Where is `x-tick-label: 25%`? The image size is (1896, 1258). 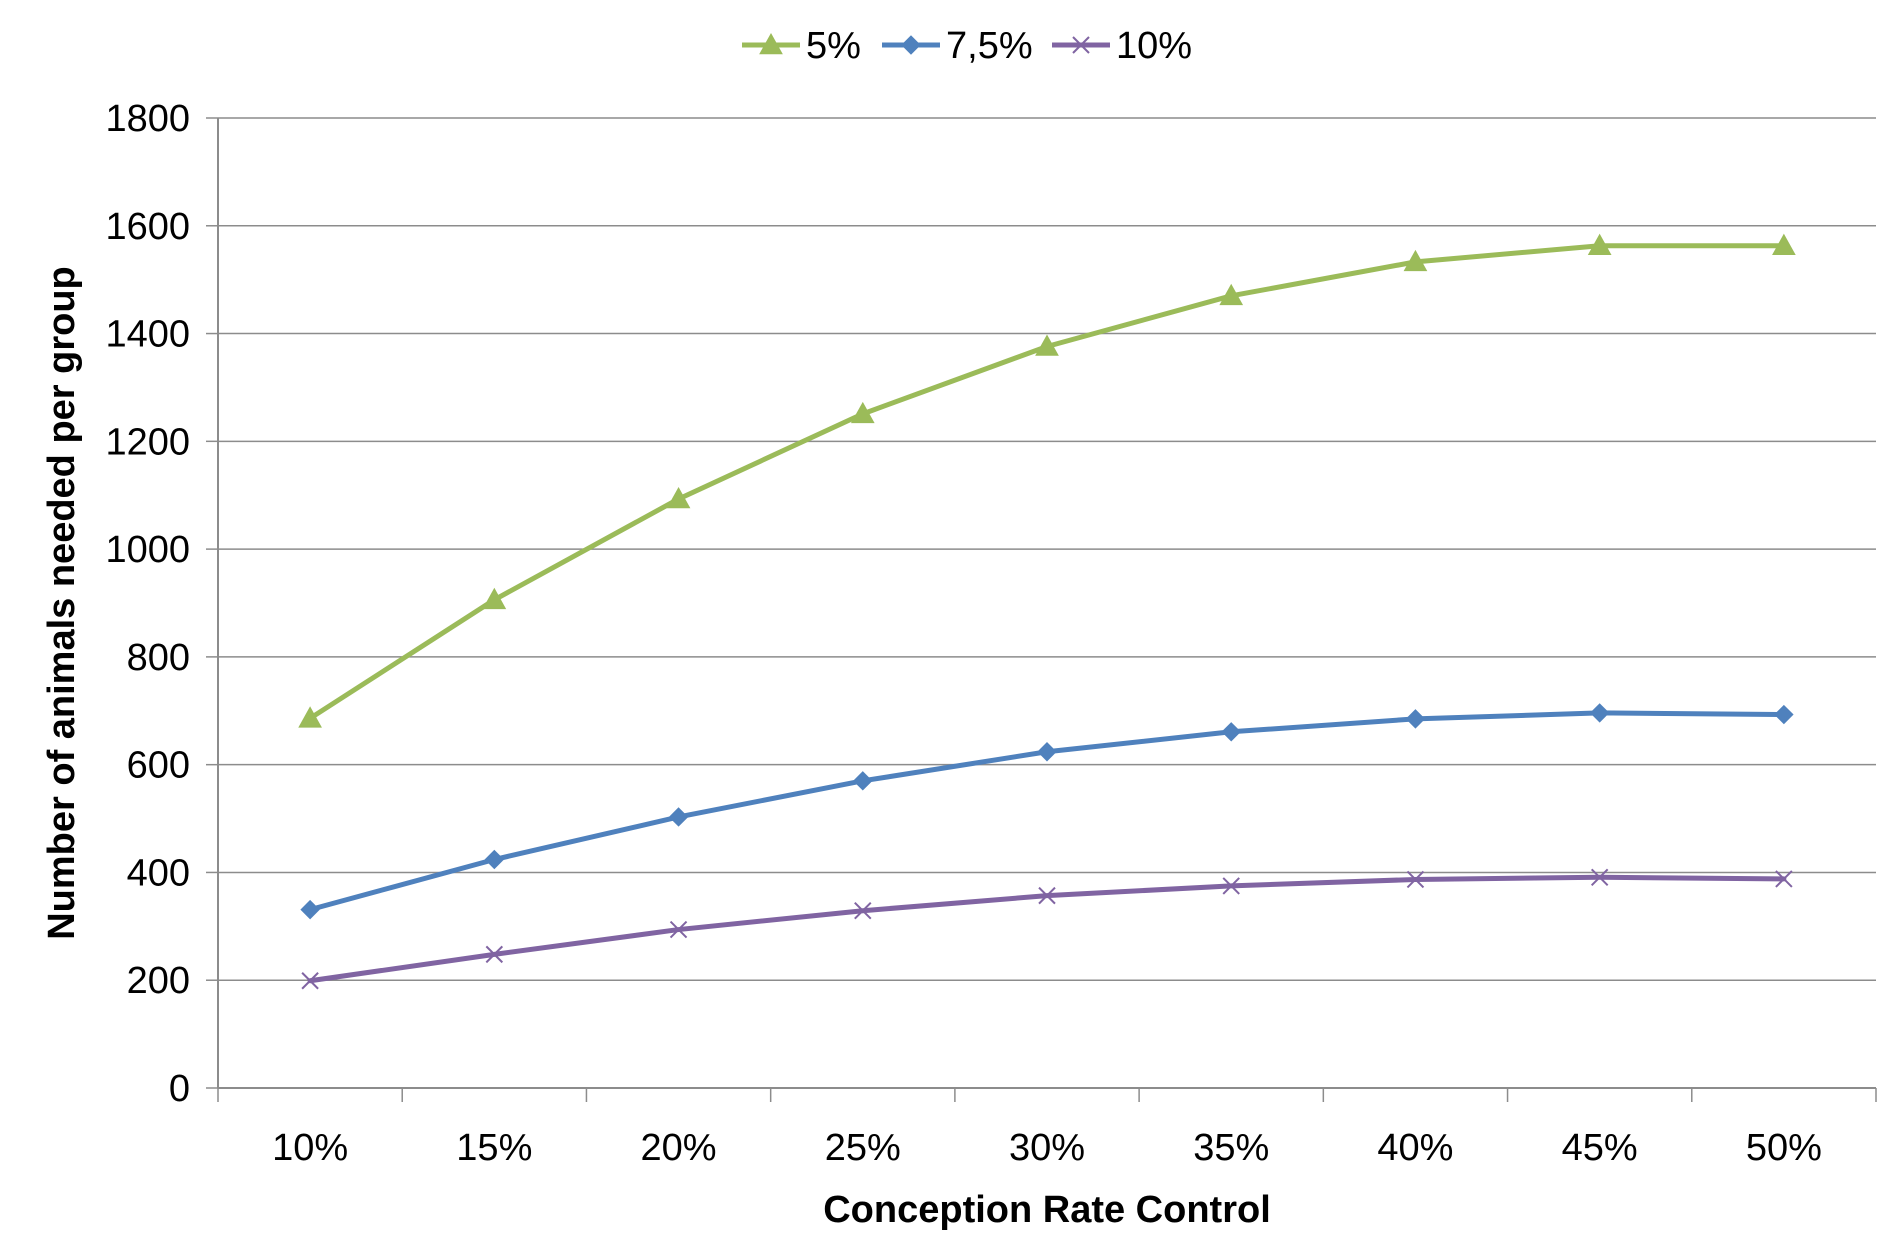 x-tick-label: 25% is located at coordinates (863, 1148).